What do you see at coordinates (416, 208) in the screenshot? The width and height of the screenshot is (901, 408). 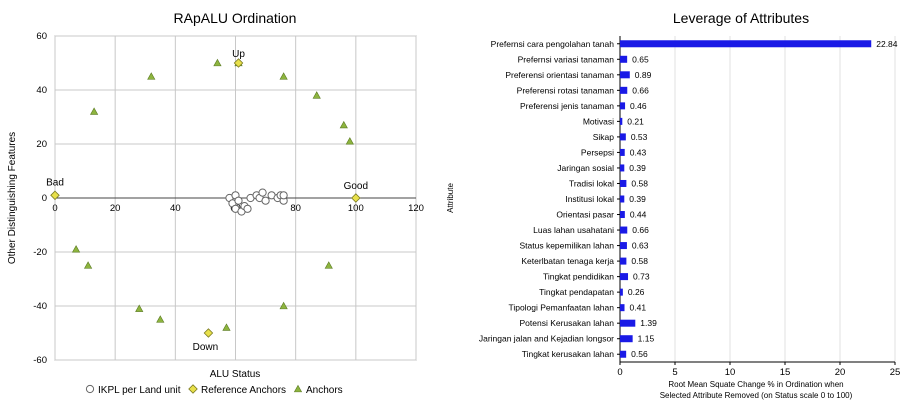 I see `ordination-x-tick-label: 120` at bounding box center [416, 208].